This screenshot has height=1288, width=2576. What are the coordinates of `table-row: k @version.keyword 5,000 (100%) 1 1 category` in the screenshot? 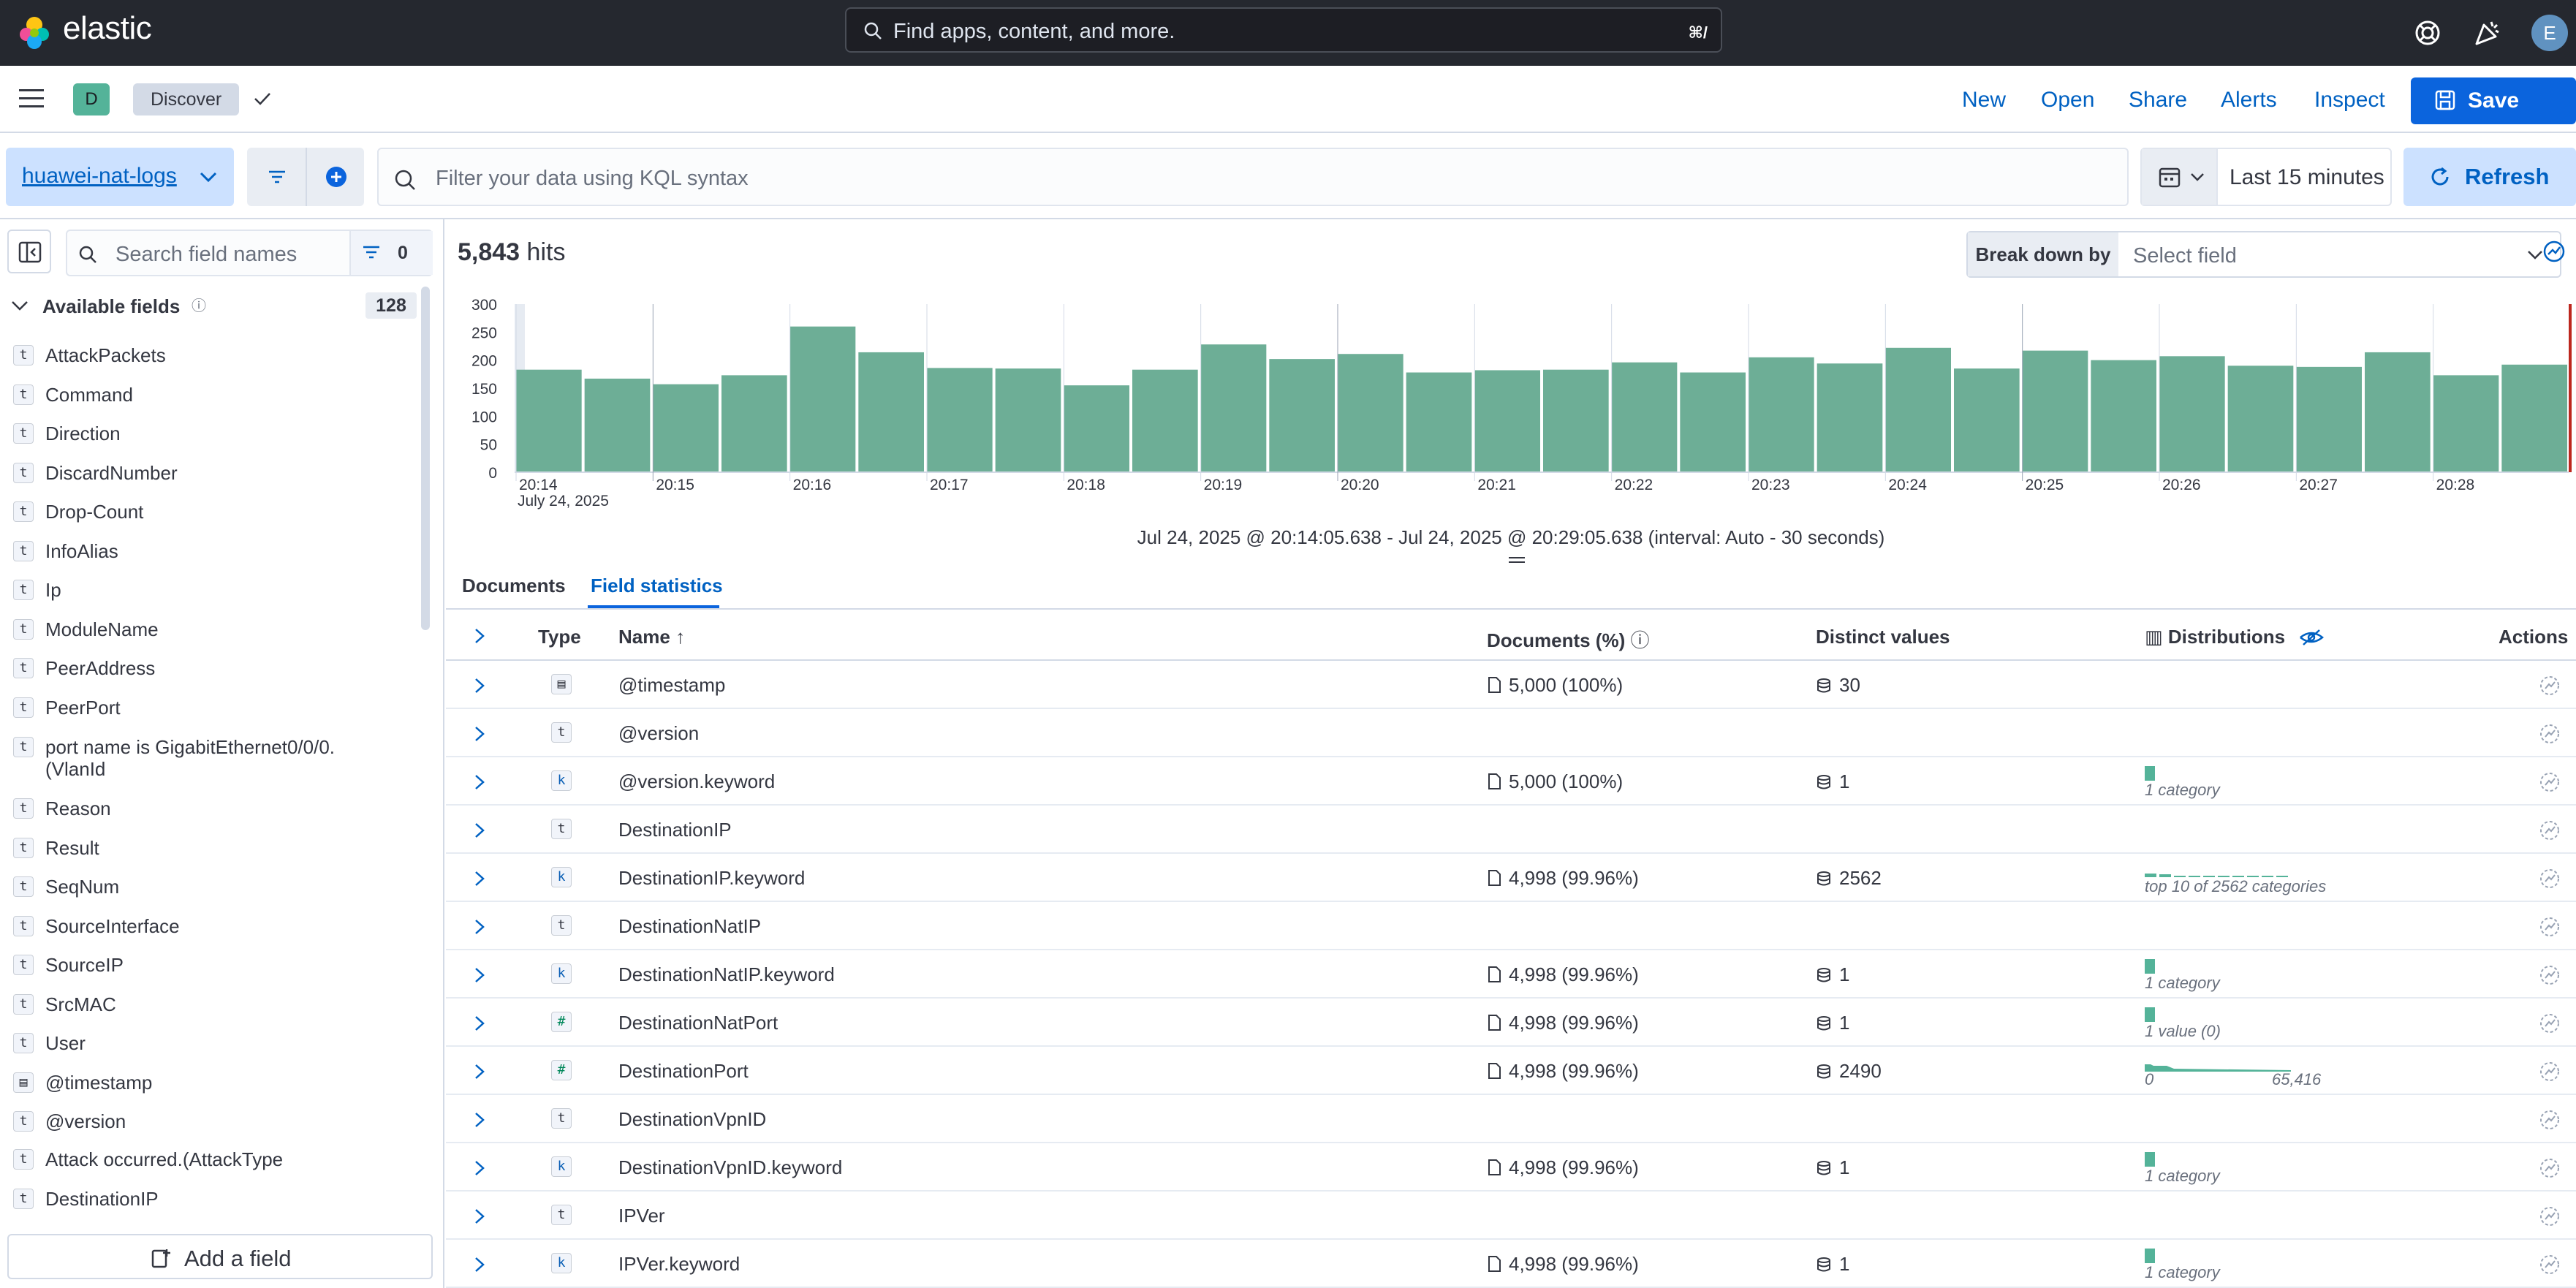 It's located at (1511, 781).